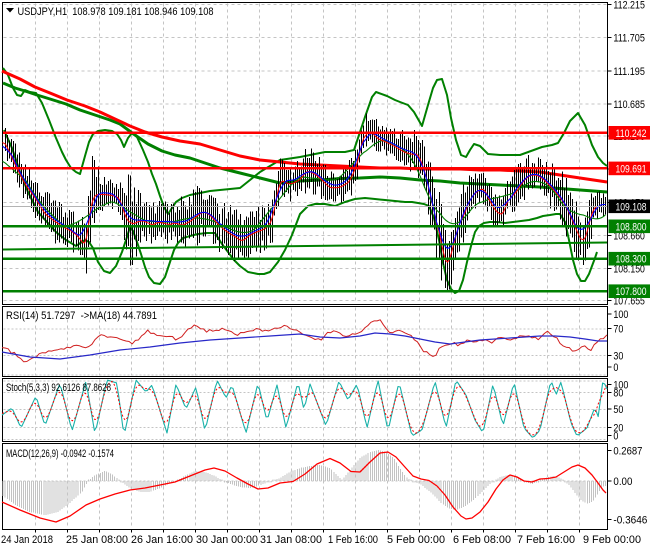  I want to click on svg-text: 0.00, so click(622, 482).